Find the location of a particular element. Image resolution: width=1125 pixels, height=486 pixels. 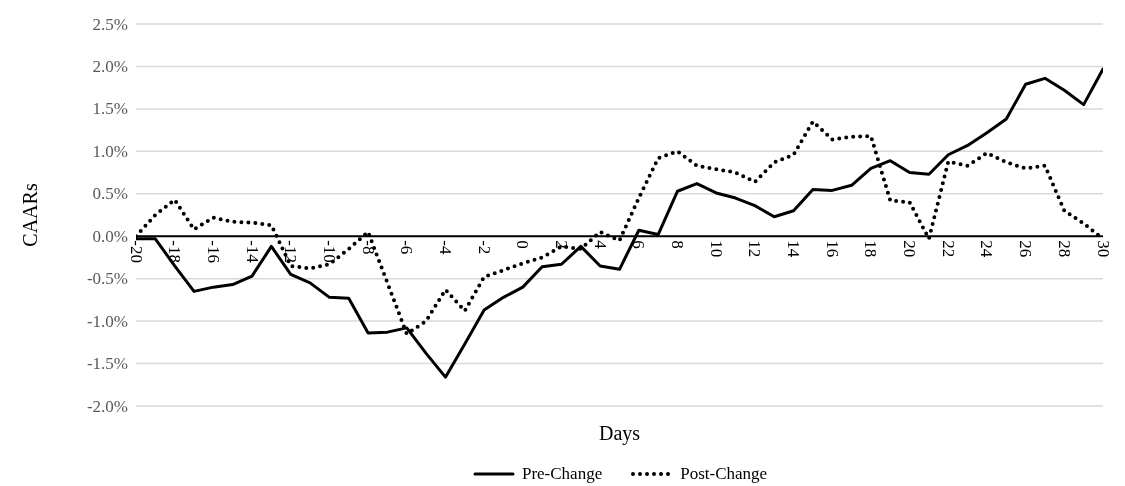

x-tick-label: -14 is located at coordinates (252, 252).